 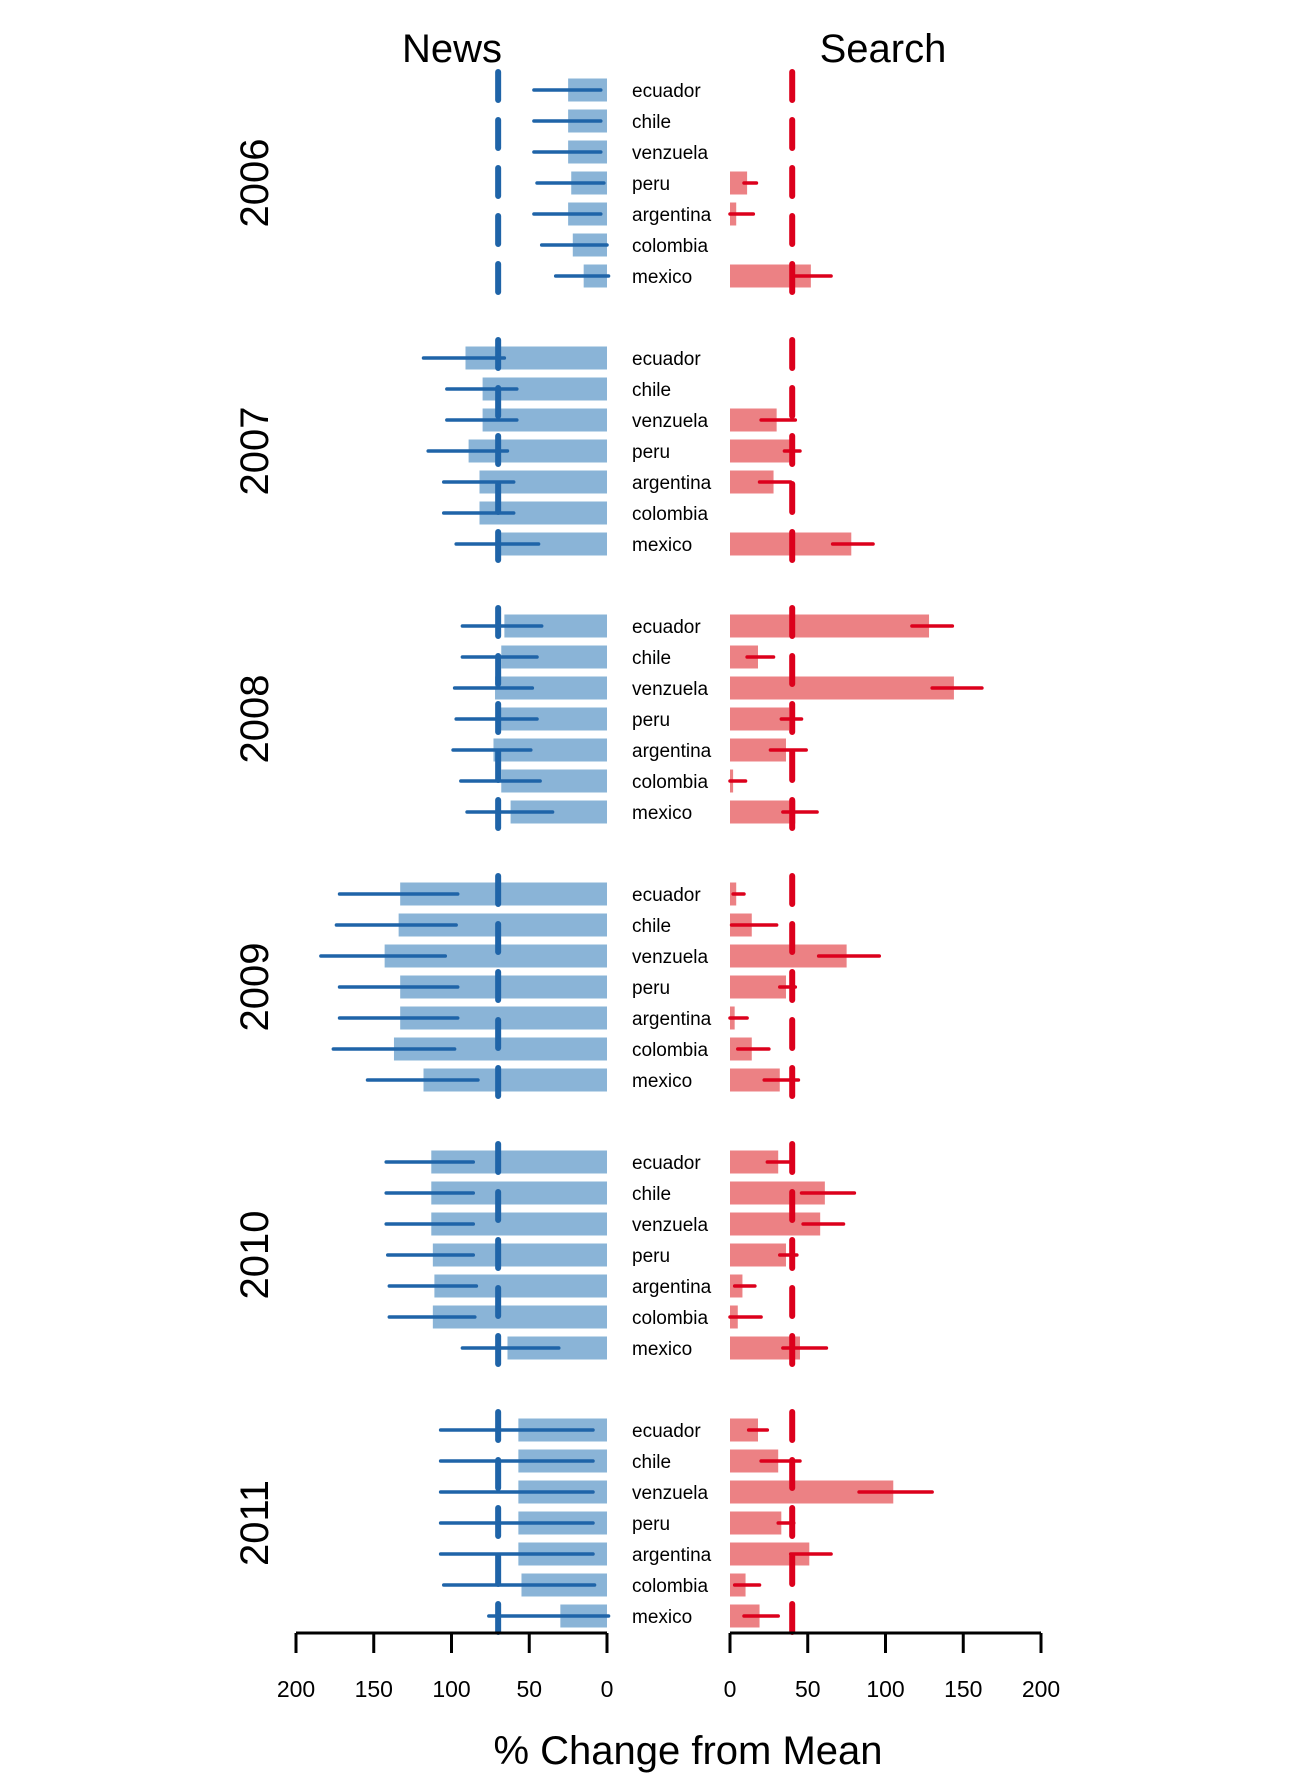 What do you see at coordinates (763, 812) in the screenshot?
I see `search-bar-2008-mexico` at bounding box center [763, 812].